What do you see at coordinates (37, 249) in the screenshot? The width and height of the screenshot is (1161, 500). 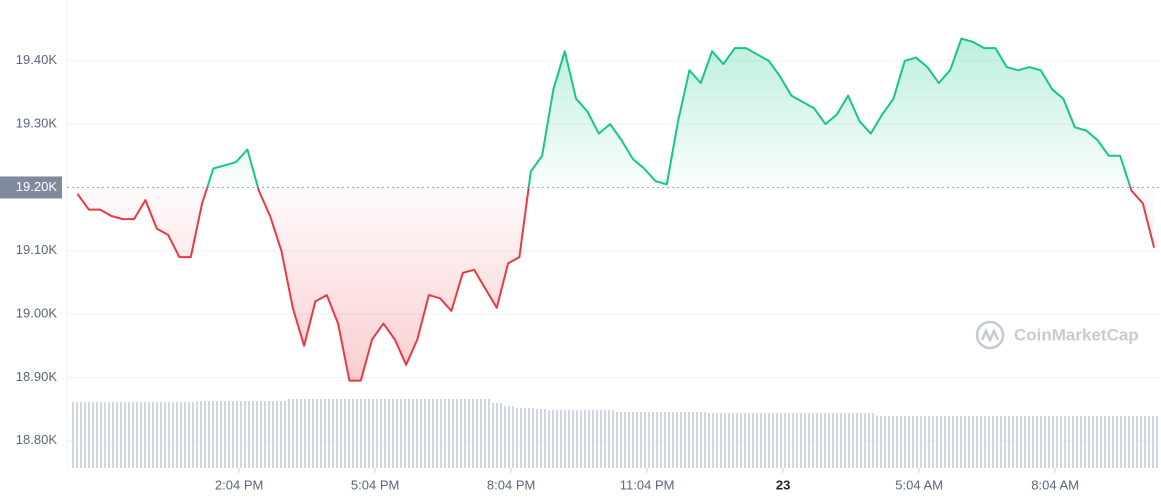 I see `y-tick-label: 19.10K` at bounding box center [37, 249].